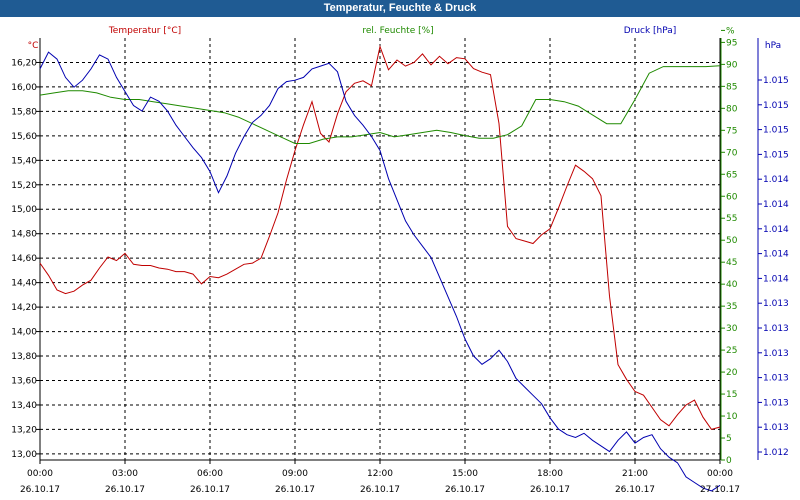 This screenshot has height=500, width=800. Describe the element at coordinates (24, 284) in the screenshot. I see `temperature-tick-label: 14,40` at that location.